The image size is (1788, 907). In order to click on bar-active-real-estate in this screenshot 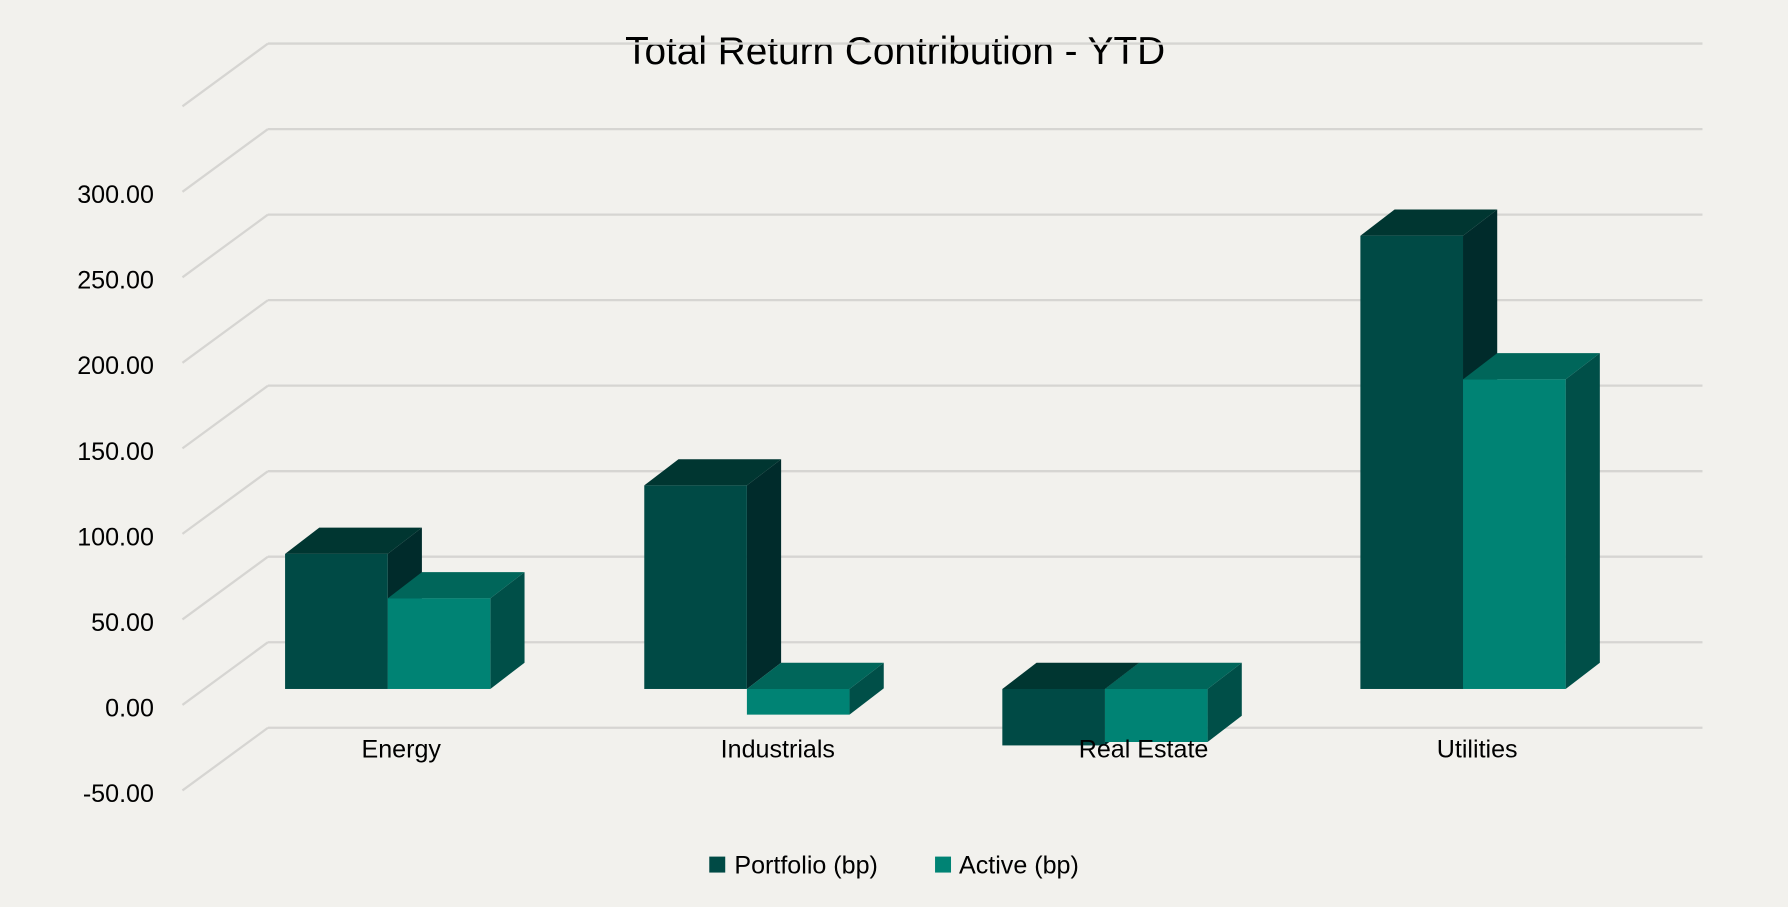, I will do `click(1173, 702)`.